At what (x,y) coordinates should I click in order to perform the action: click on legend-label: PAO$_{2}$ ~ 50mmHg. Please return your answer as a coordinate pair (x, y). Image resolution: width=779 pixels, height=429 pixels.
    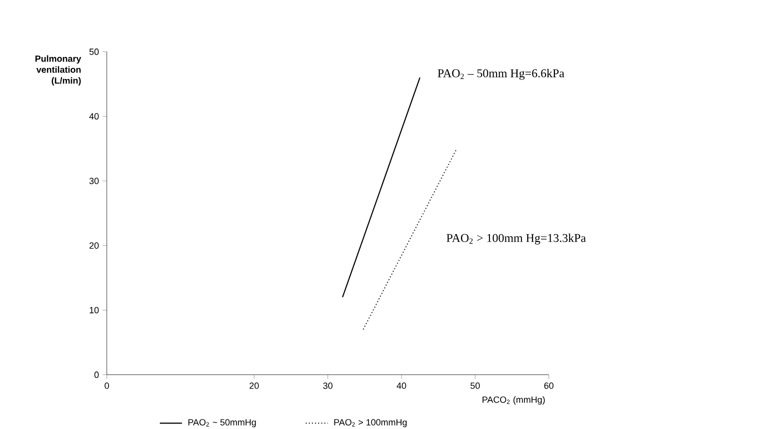
    Looking at the image, I should click on (222, 423).